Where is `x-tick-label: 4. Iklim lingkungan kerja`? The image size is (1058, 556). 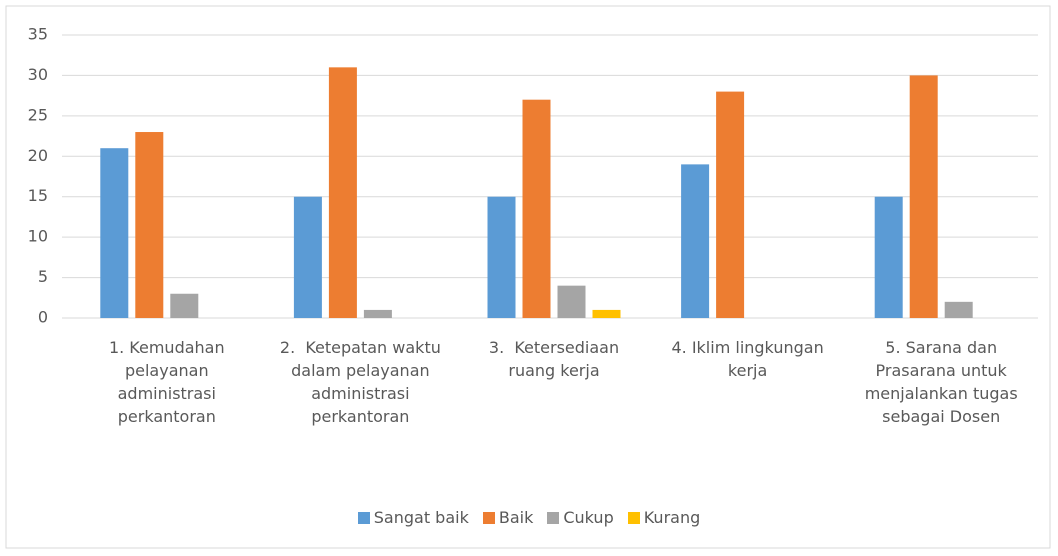
x-tick-label: 4. Iklim lingkungan kerja is located at coordinates (750, 359).